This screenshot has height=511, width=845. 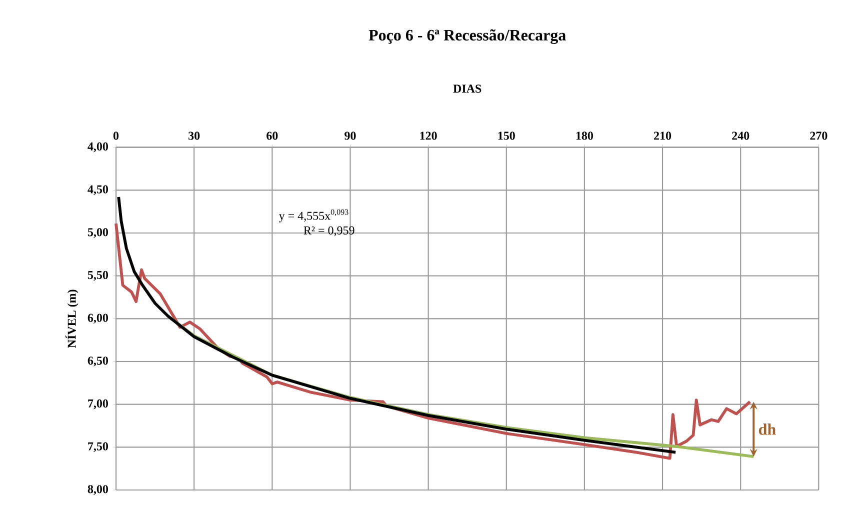 I want to click on y-tick-label: 6,50, so click(x=98, y=361).